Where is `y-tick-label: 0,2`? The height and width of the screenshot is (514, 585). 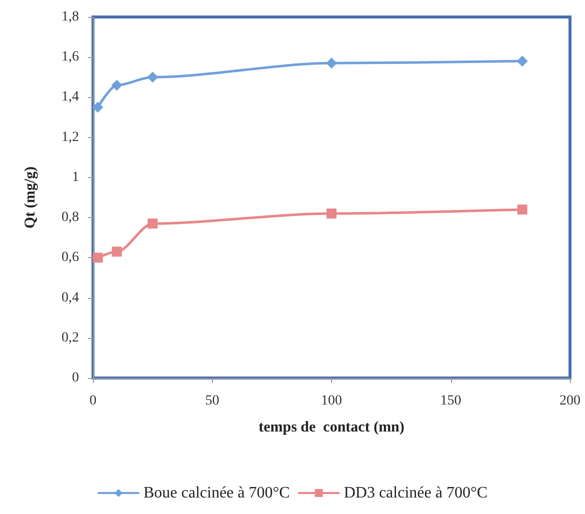
y-tick-label: 0,2 is located at coordinates (70, 338).